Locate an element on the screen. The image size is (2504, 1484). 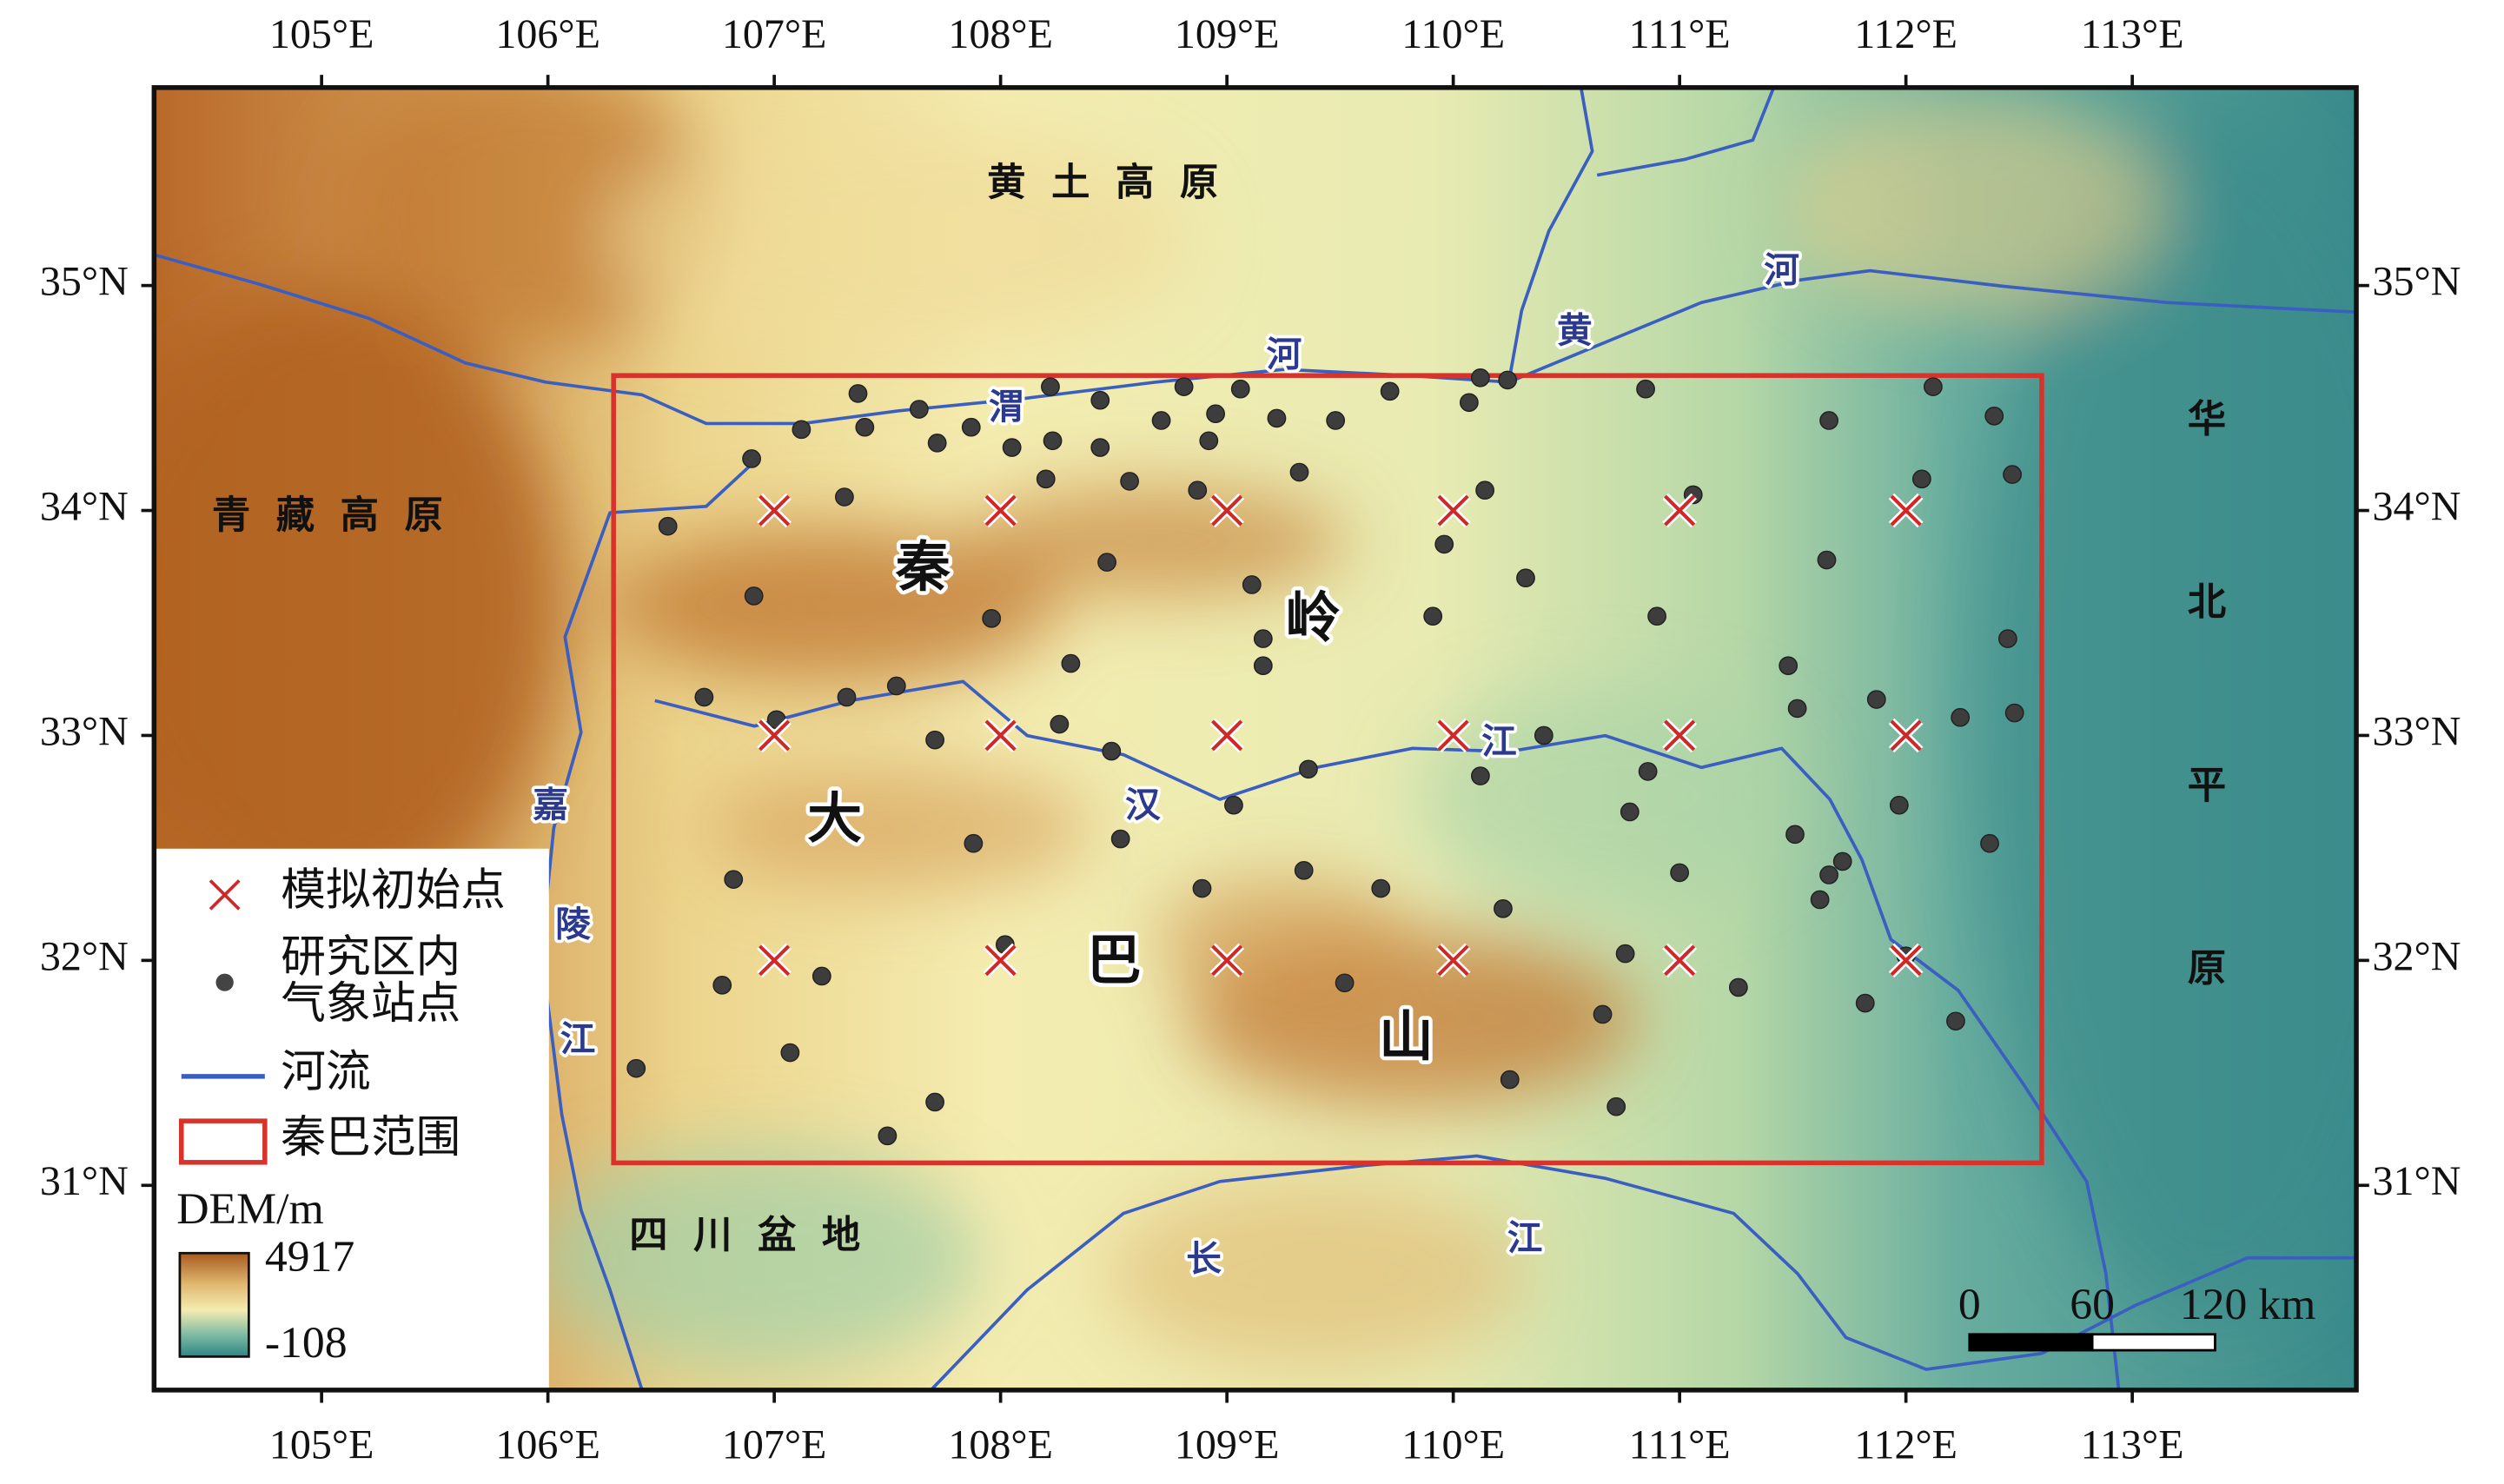
colorbar-max: 4917 is located at coordinates (309, 1257).